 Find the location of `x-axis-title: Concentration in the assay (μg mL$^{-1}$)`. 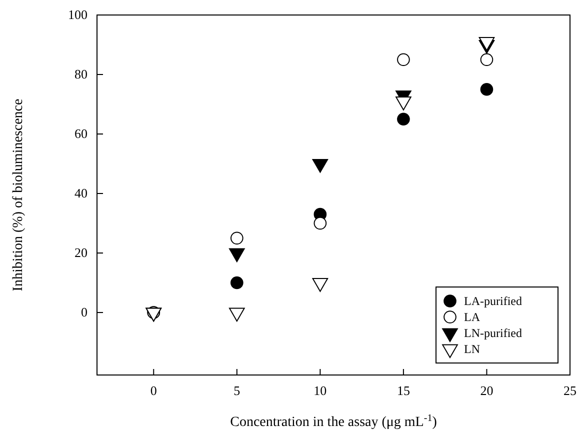

x-axis-title: Concentration in the assay (μg mL$^{-1}$) is located at coordinates (334, 421).